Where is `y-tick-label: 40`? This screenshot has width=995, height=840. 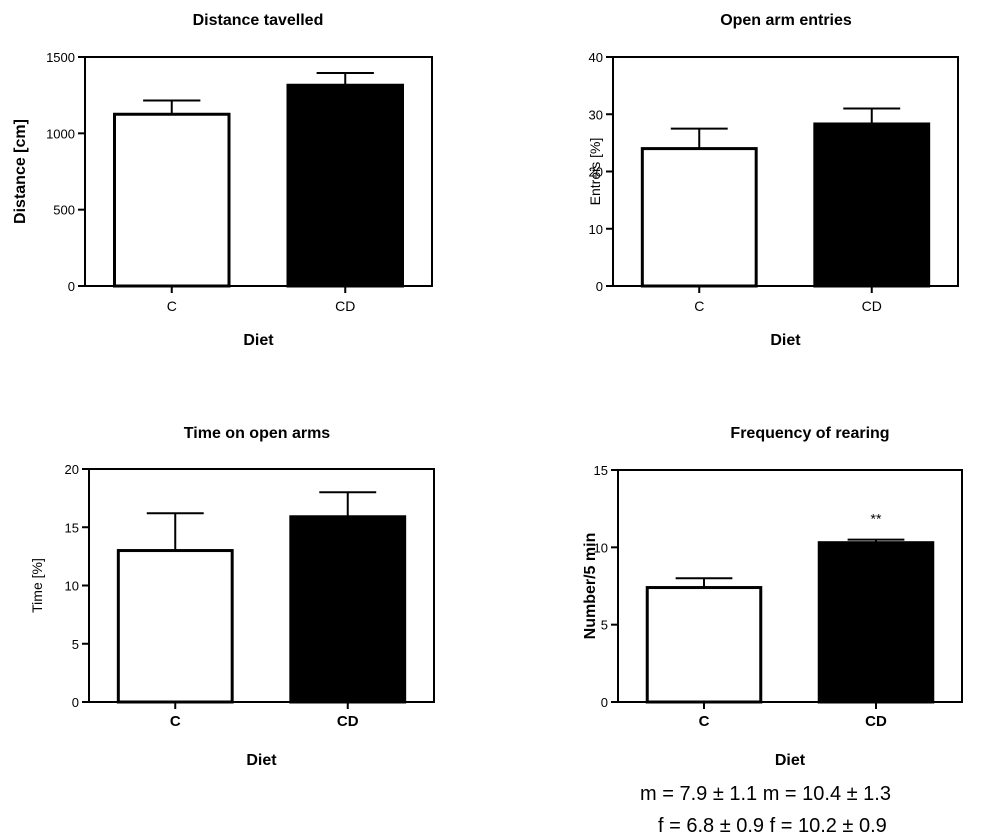 y-tick-label: 40 is located at coordinates (596, 57).